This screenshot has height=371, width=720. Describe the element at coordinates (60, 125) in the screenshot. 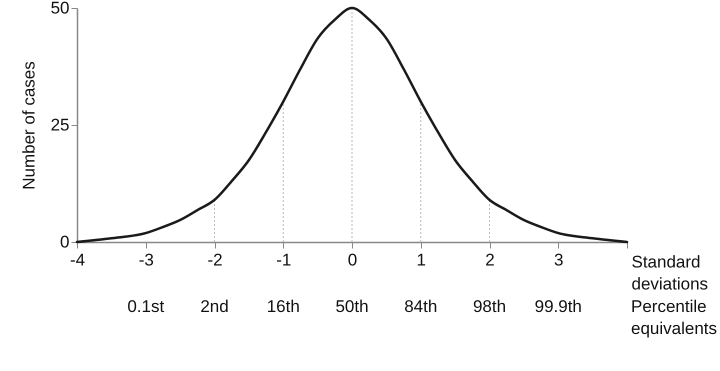

I see `y-tick-label: 25` at that location.